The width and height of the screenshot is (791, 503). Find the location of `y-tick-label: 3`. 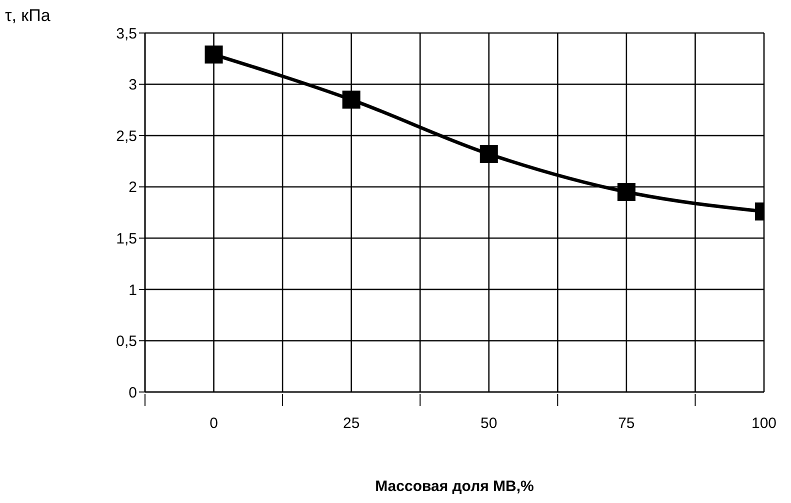

y-tick-label: 3 is located at coordinates (132, 85).